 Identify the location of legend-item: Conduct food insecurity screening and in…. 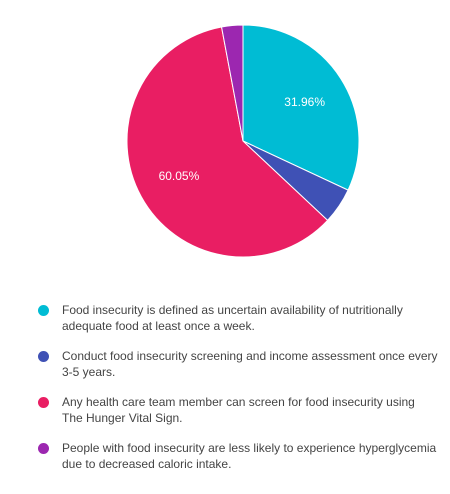
(238, 364).